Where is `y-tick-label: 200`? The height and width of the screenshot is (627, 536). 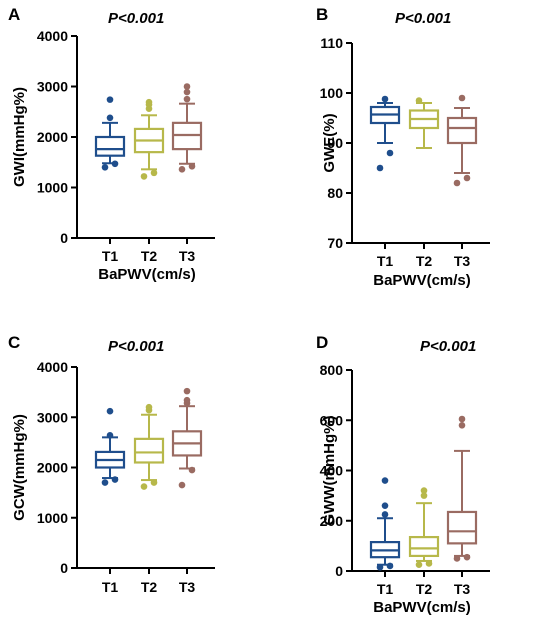
y-tick-label: 200 is located at coordinates (332, 521).